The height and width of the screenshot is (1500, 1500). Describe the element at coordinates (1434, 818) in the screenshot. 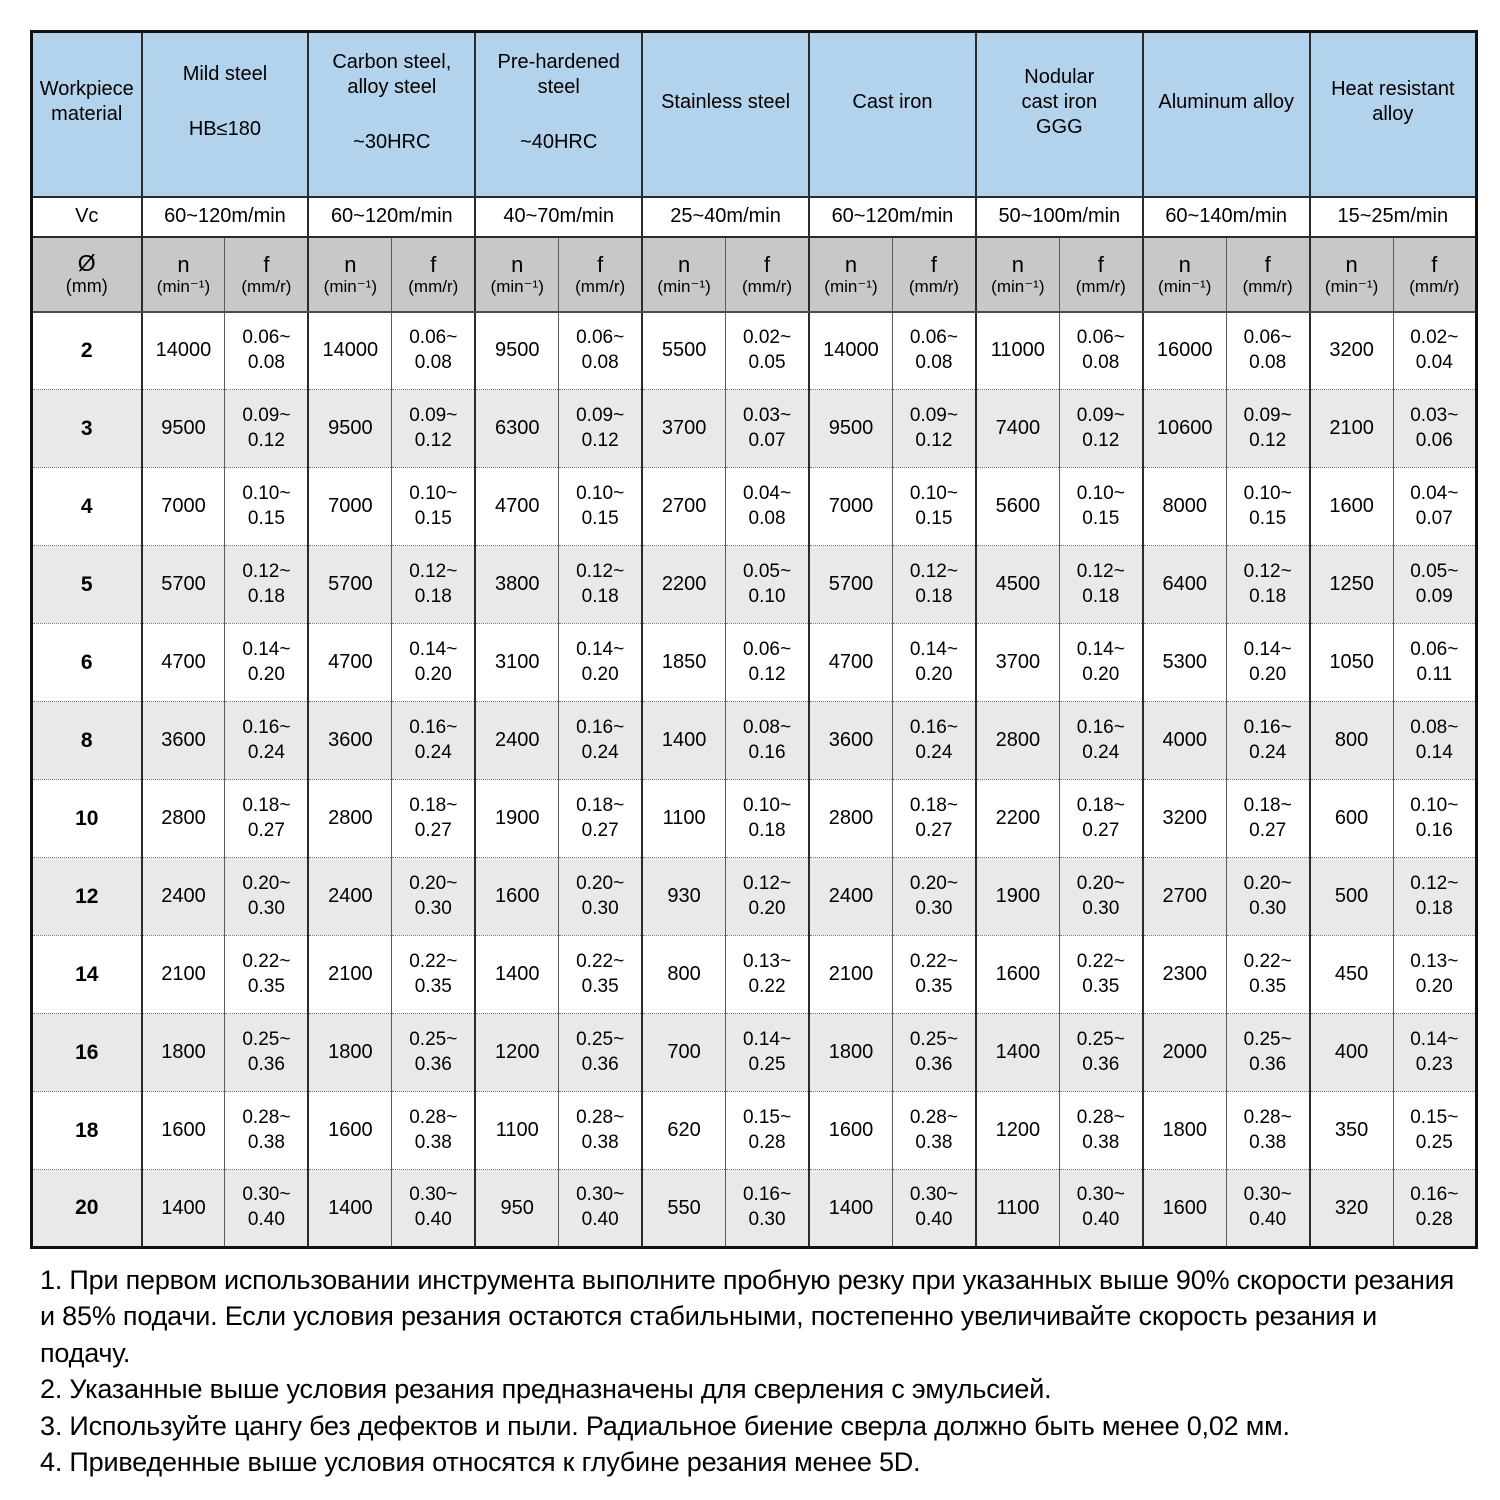

I see `f-value-cell: 0.10~ 0.16` at that location.